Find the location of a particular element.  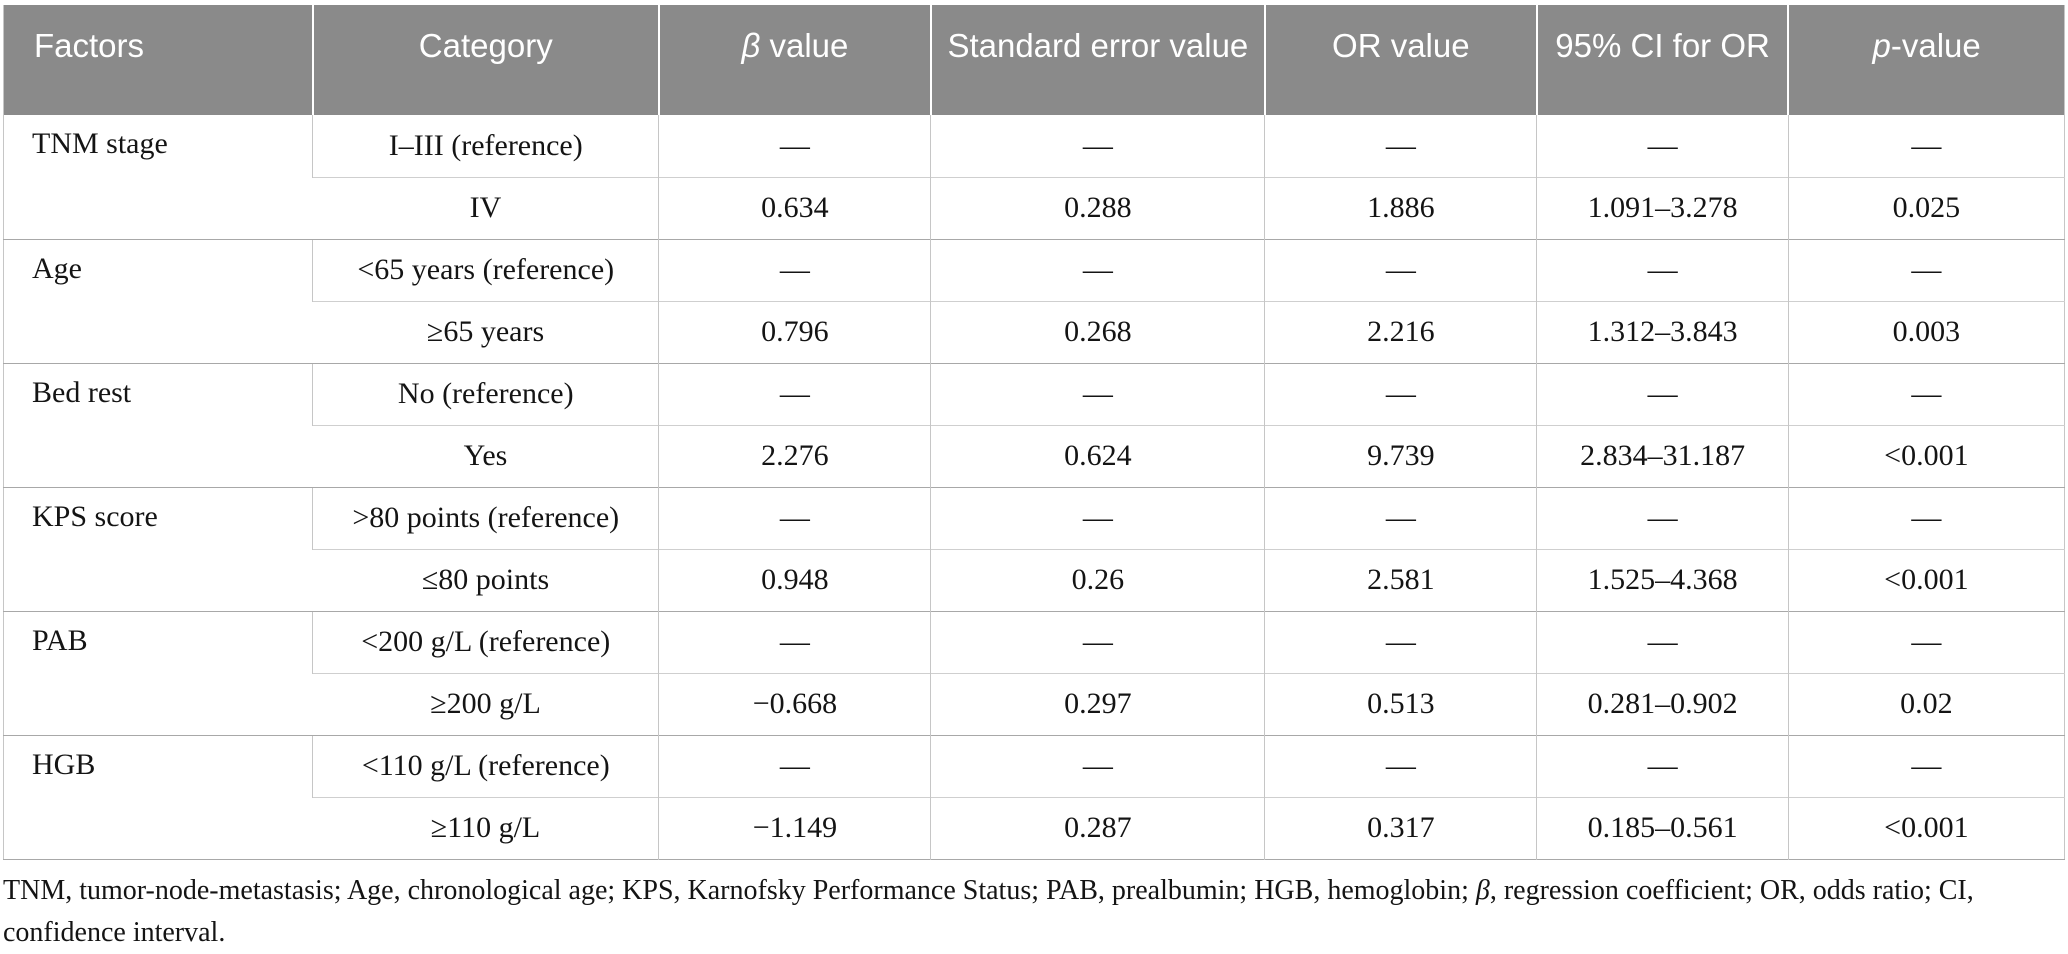

category-cell: Yes is located at coordinates (485, 455).